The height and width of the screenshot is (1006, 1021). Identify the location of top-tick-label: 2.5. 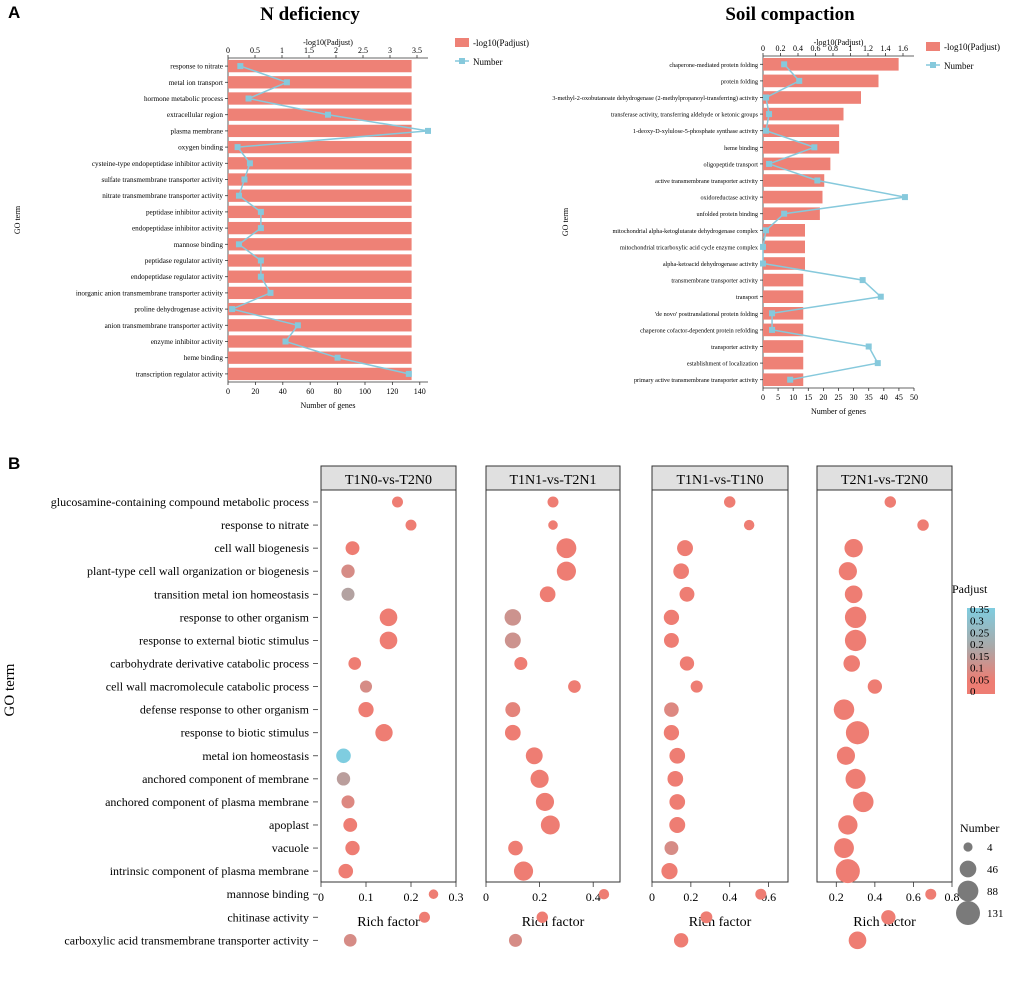
(363, 50).